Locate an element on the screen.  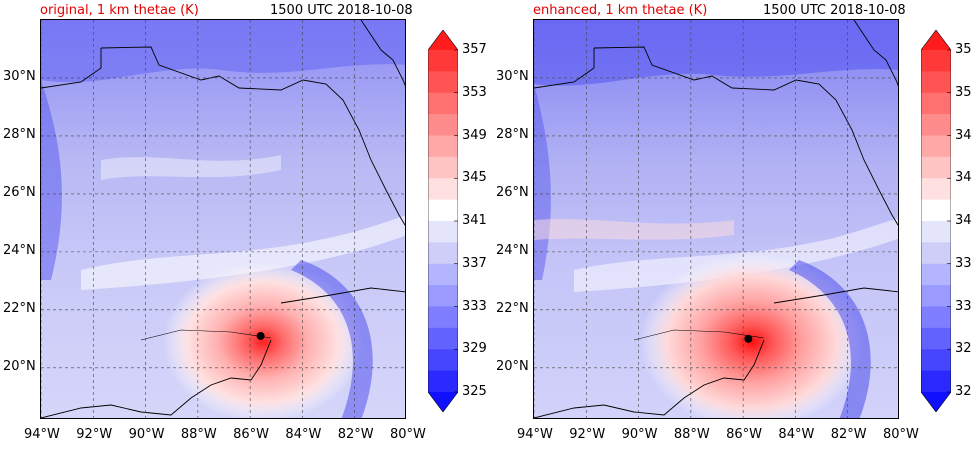
colorbar-tick-label: 325 is located at coordinates (963, 391).